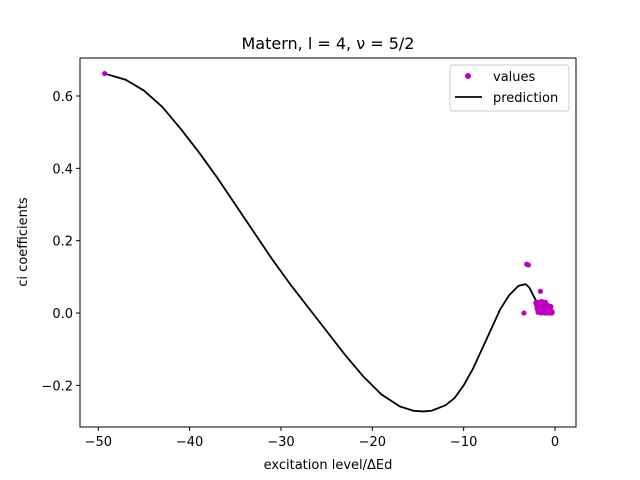  I want to click on legend-box, so click(509, 88).